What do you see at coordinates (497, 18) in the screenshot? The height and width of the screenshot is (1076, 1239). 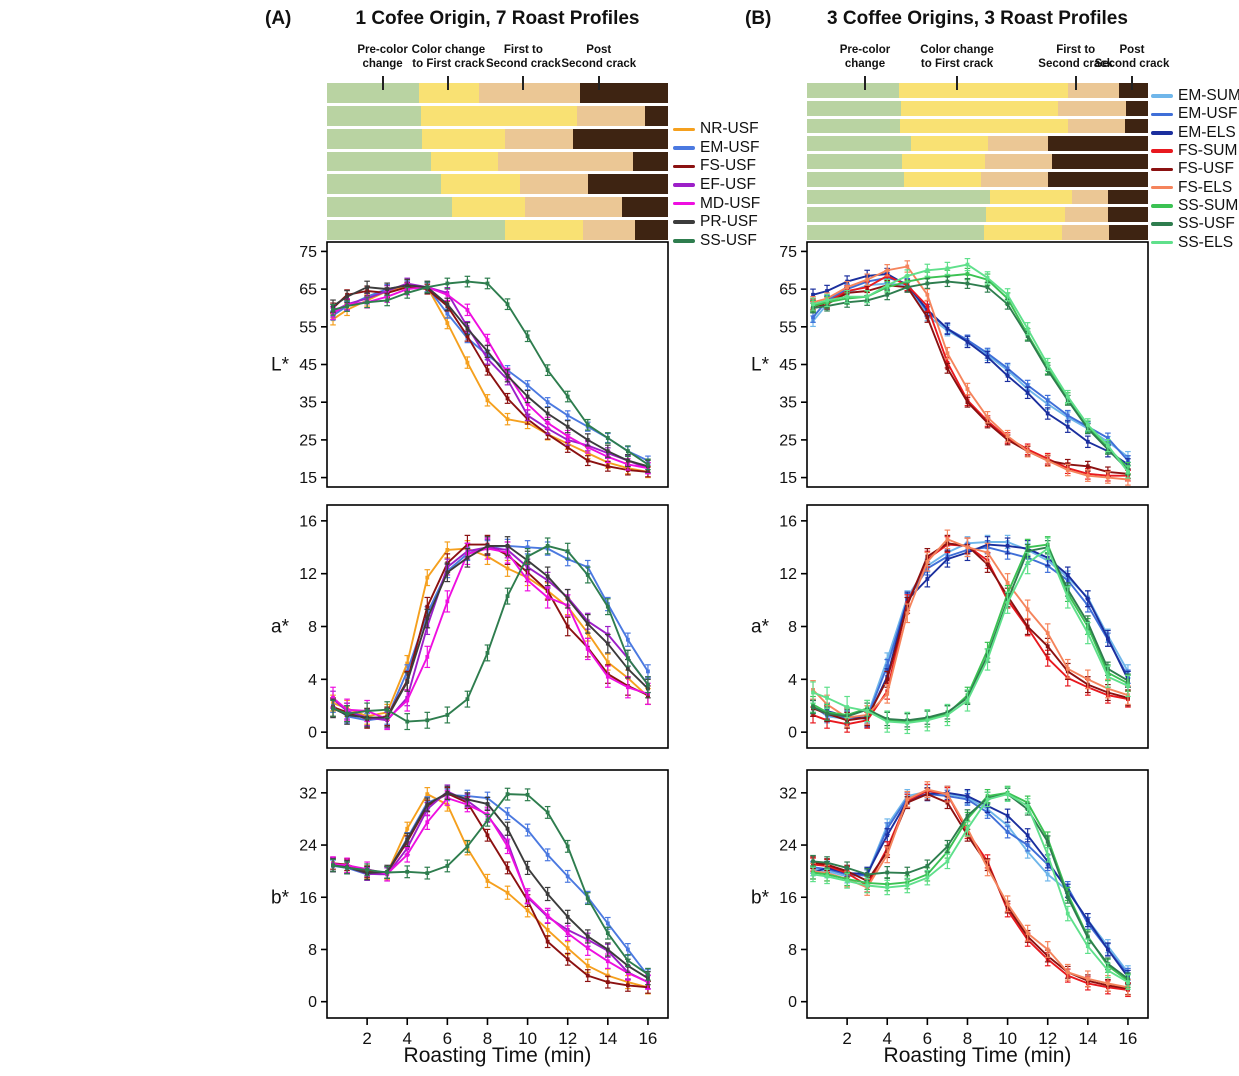 I see `panel-a-title: 1 Cofee Origin, 7 Roast Profiles` at bounding box center [497, 18].